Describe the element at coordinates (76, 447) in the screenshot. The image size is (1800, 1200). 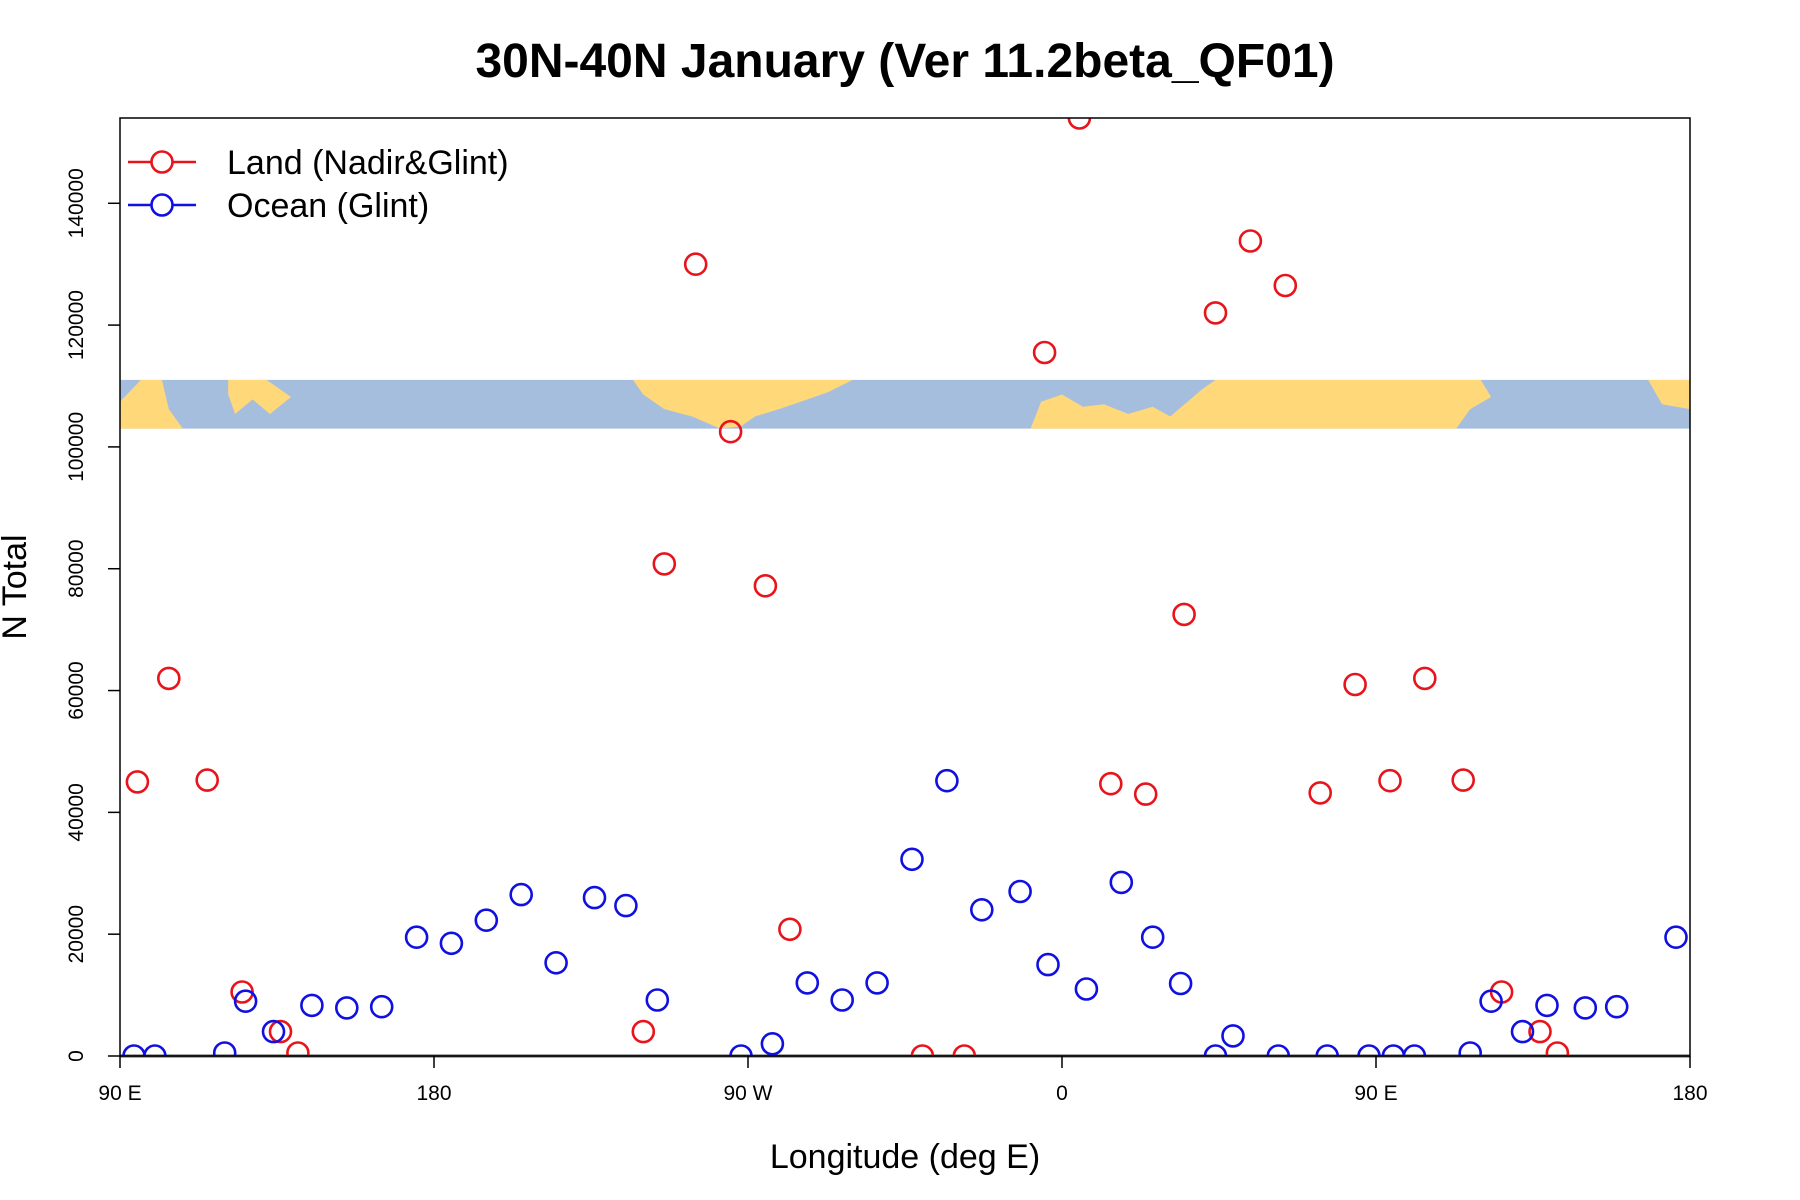
I see `y-tick-label-6: 100000` at that location.